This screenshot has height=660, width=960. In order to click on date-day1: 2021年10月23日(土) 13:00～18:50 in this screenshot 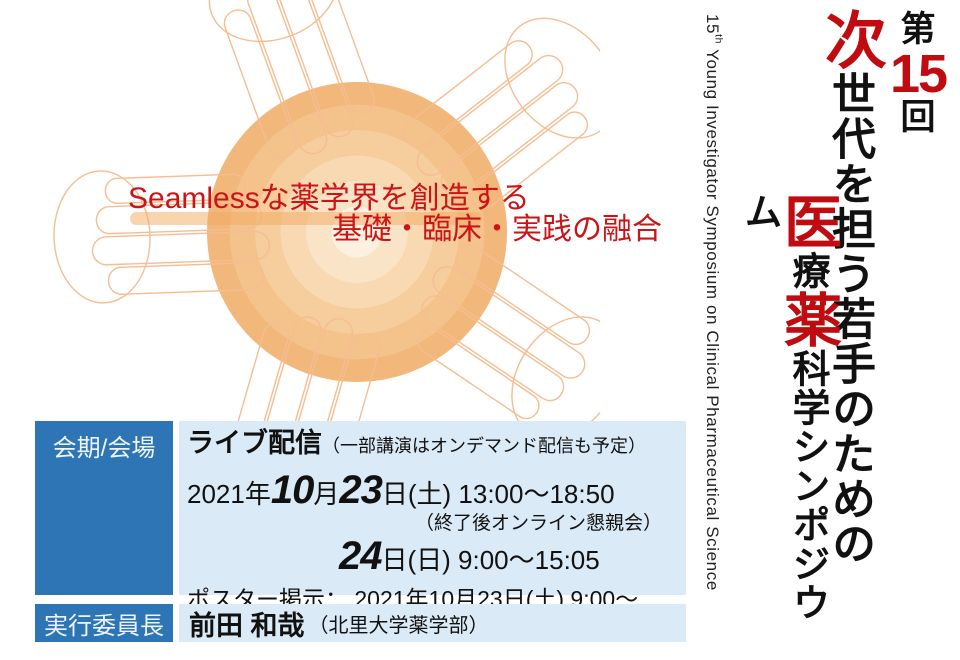, I will do `click(401, 490)`.